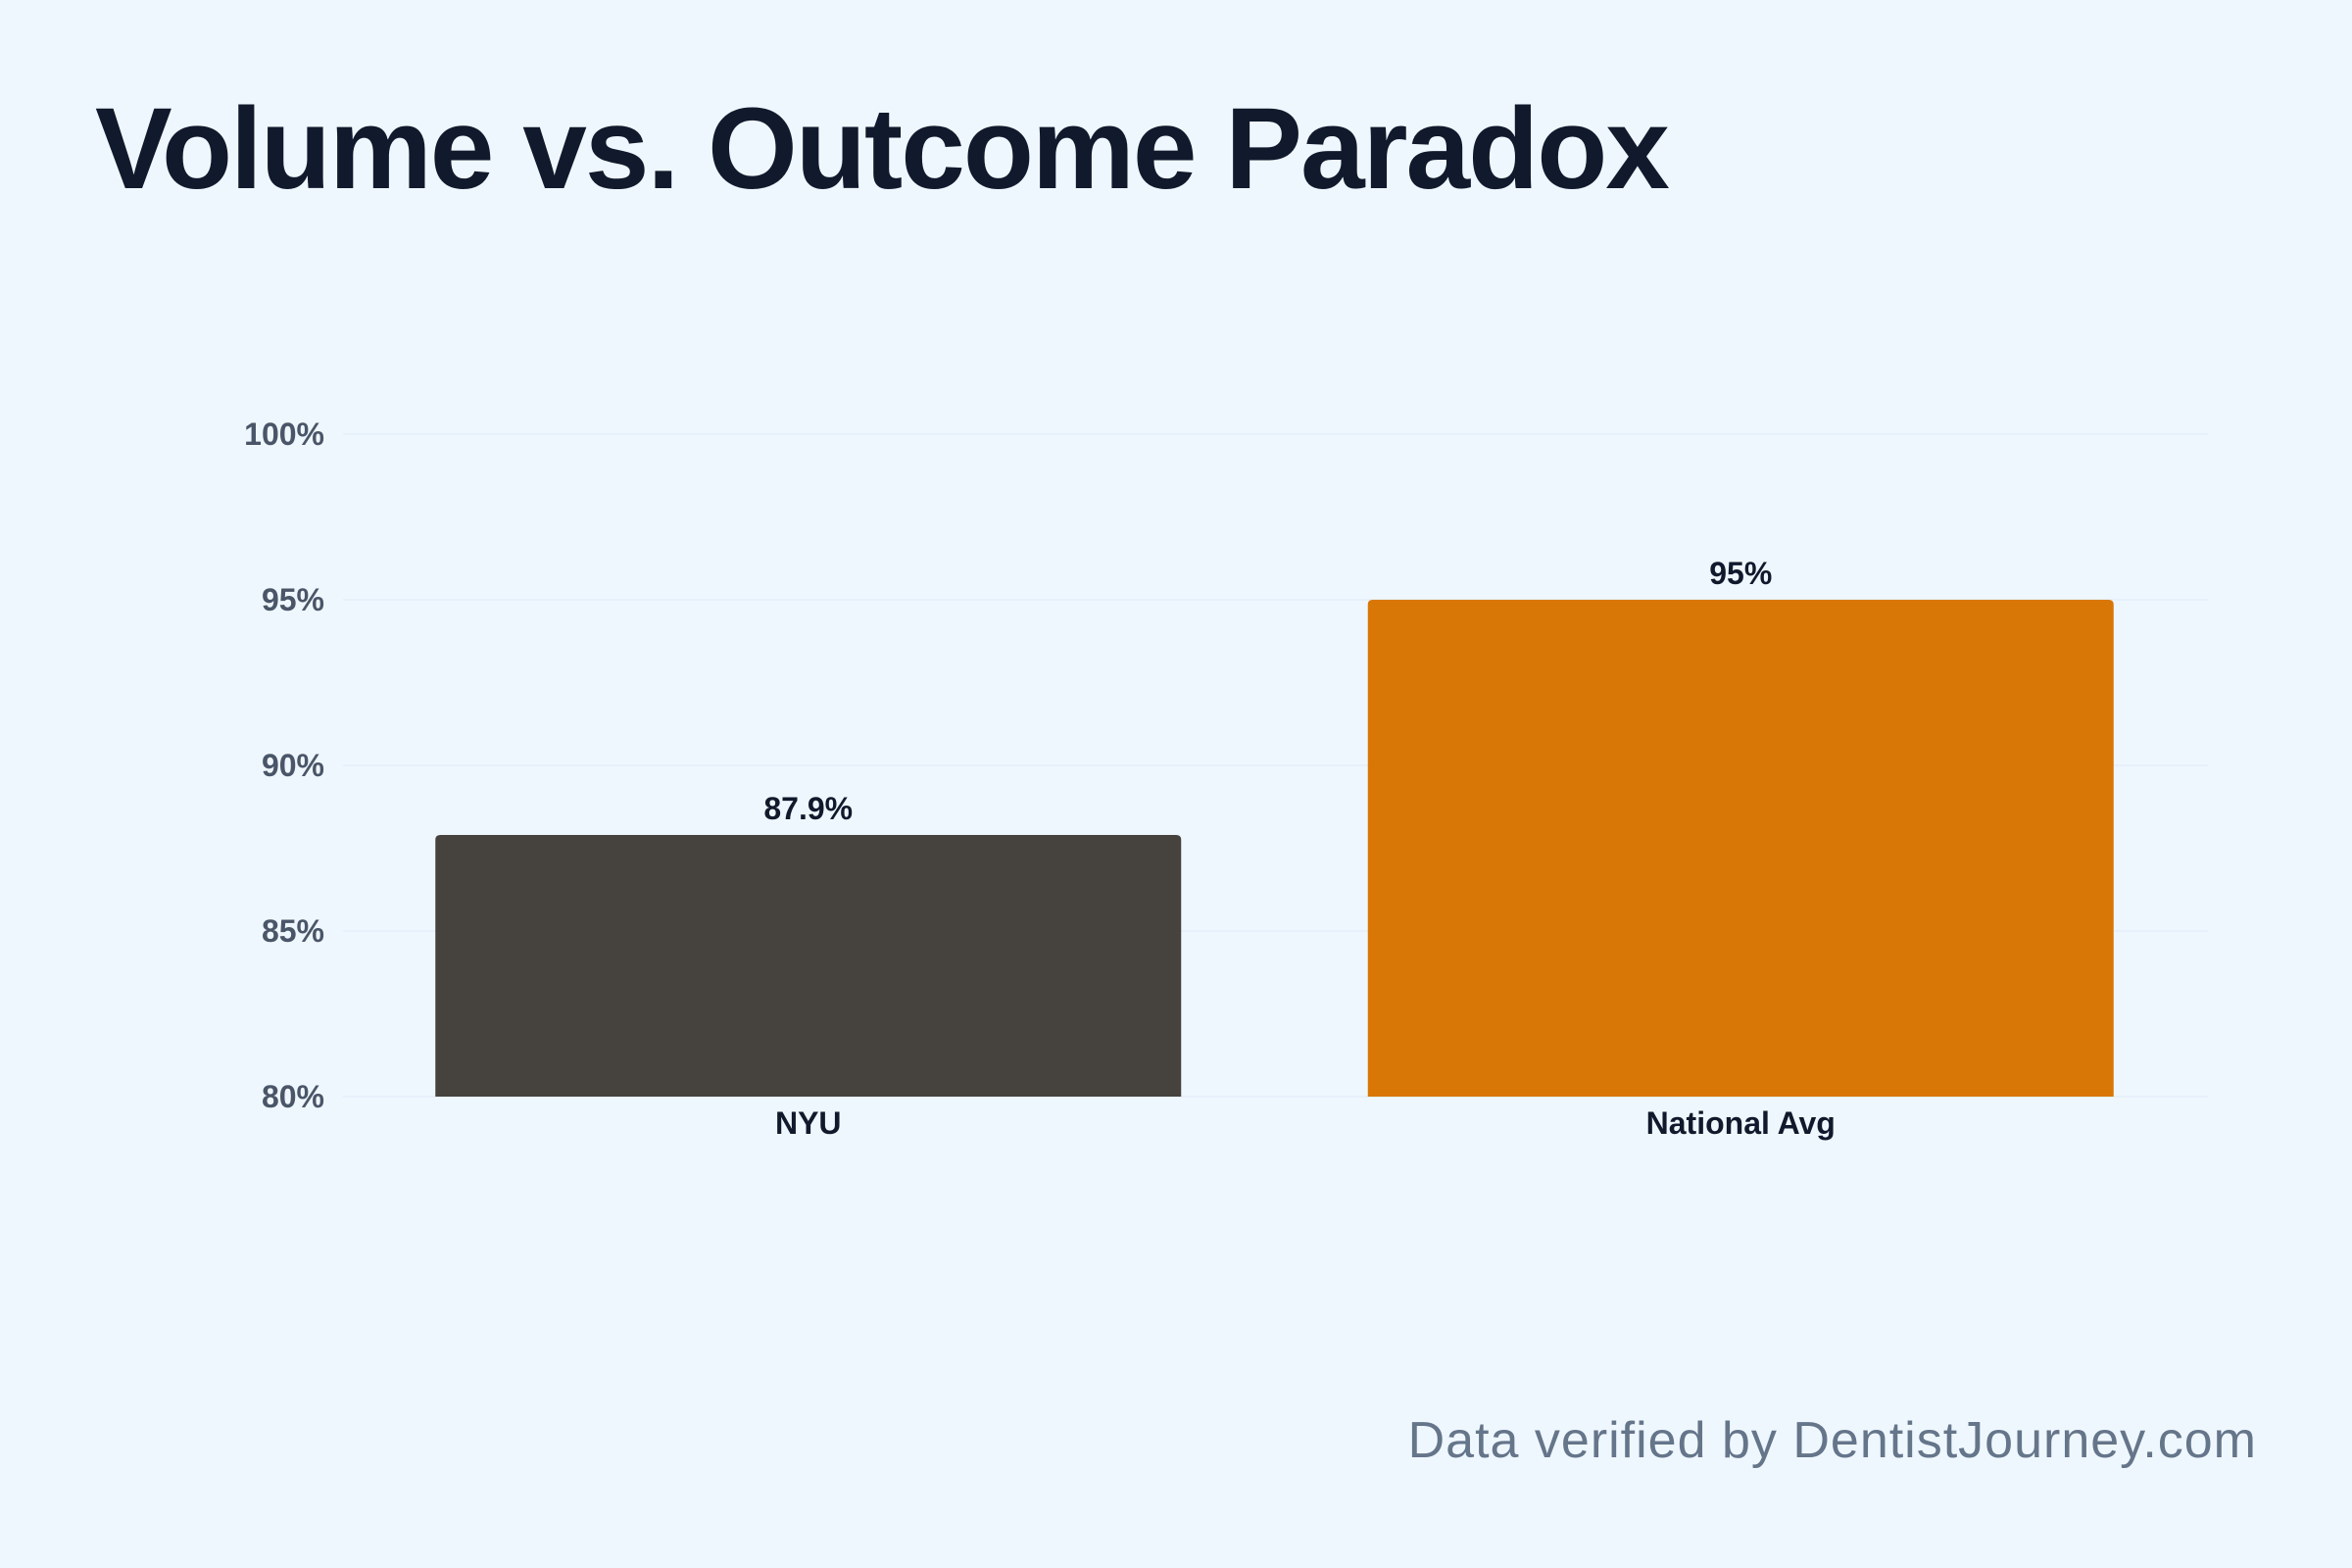 This screenshot has width=2352, height=1568. I want to click on y-tick-label: 90%, so click(293, 765).